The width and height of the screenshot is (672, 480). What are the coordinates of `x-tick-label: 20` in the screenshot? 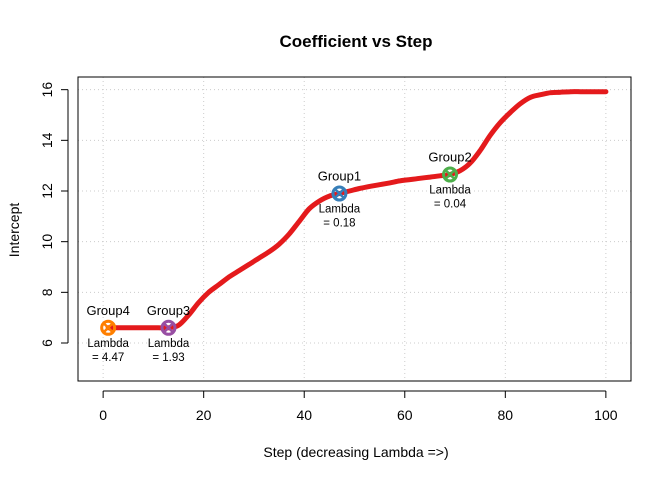 It's located at (204, 415).